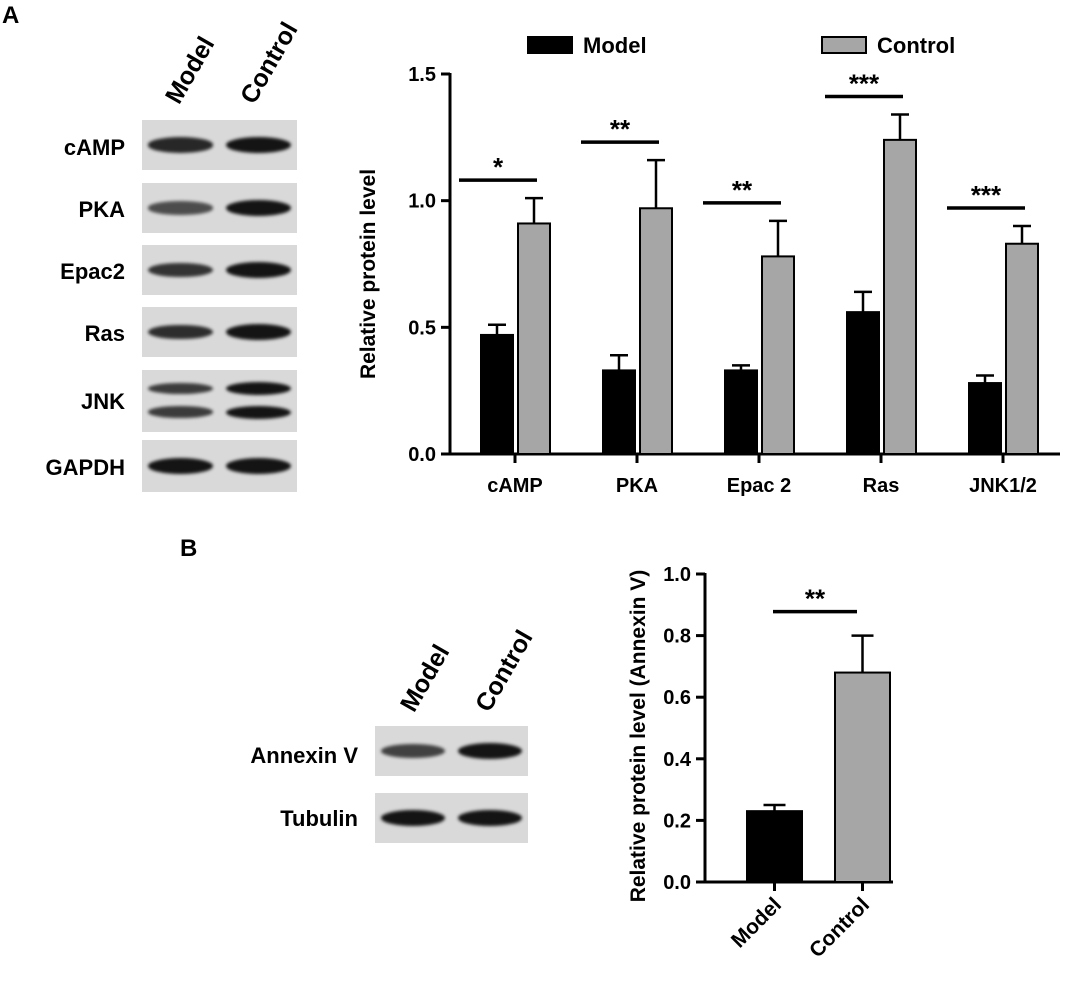 The height and width of the screenshot is (981, 1079). Describe the element at coordinates (1003, 486) in the screenshot. I see `x-tick-label: JNK1/2` at that location.